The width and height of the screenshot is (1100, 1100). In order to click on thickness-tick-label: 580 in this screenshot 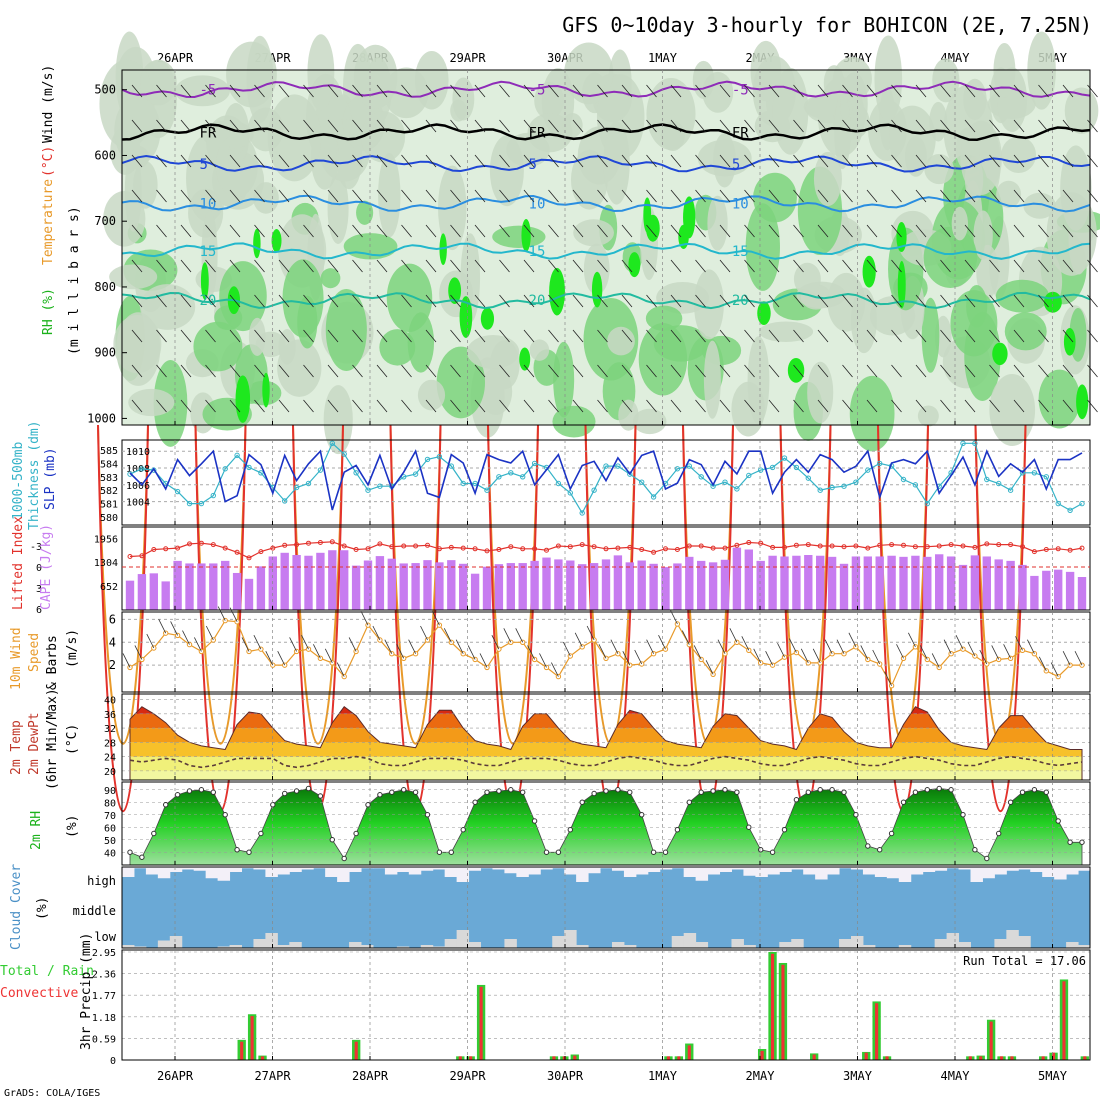, I will do `click(109, 518)`.